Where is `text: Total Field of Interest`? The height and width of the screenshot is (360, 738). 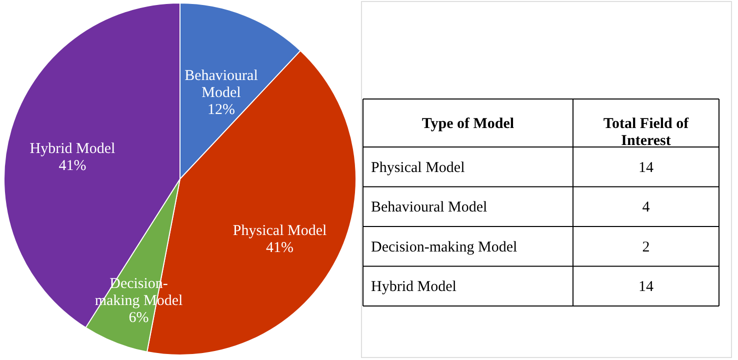
text: Total Field of Interest is located at coordinates (646, 132).